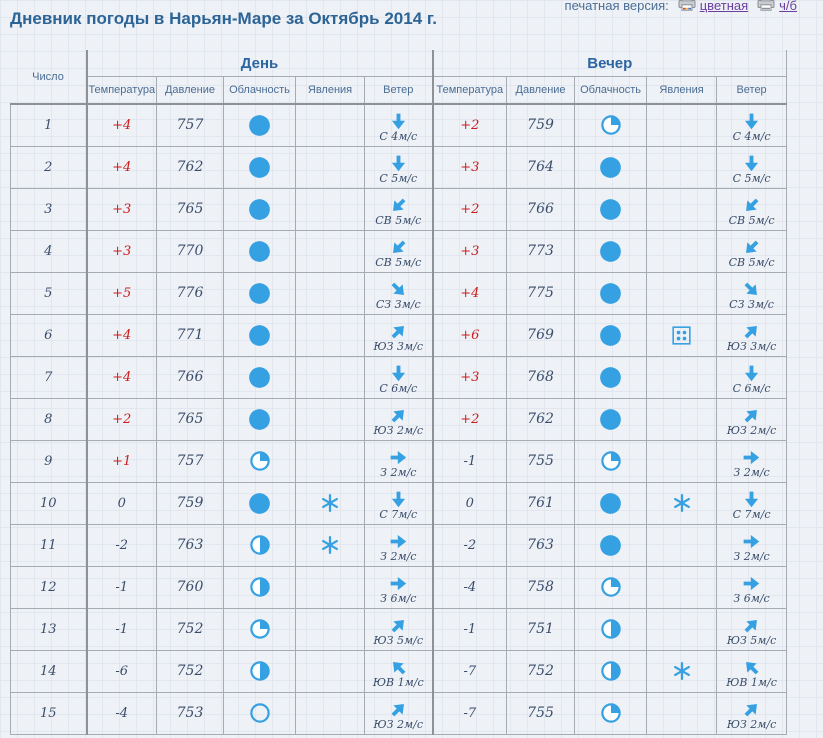 This screenshot has height=738, width=823. I want to click on daytime-pressure: 752, so click(190, 629).